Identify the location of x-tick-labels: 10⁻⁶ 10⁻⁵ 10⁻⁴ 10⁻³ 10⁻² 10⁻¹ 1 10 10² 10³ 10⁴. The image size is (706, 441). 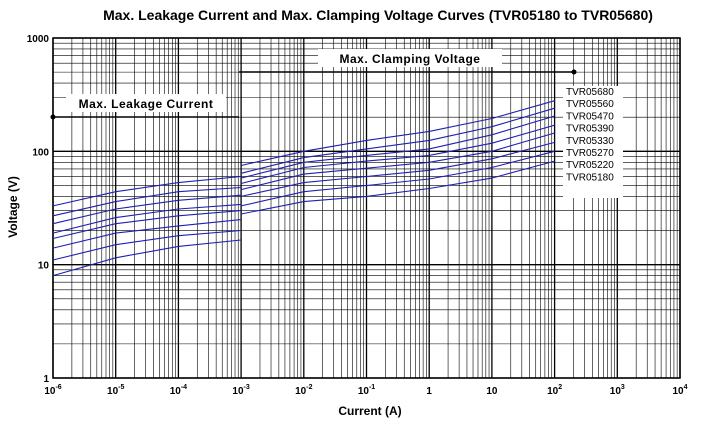
(365, 390).